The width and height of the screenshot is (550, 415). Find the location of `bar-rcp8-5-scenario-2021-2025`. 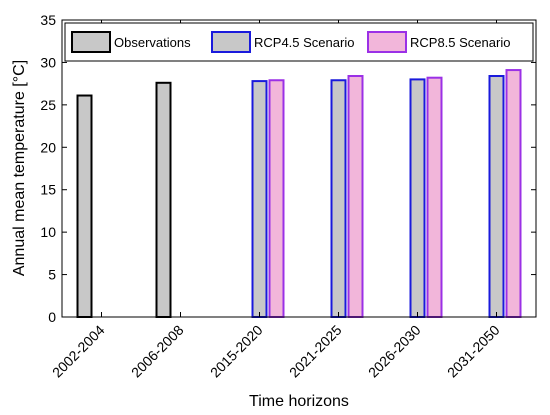

bar-rcp8-5-scenario-2021-2025 is located at coordinates (355, 197).